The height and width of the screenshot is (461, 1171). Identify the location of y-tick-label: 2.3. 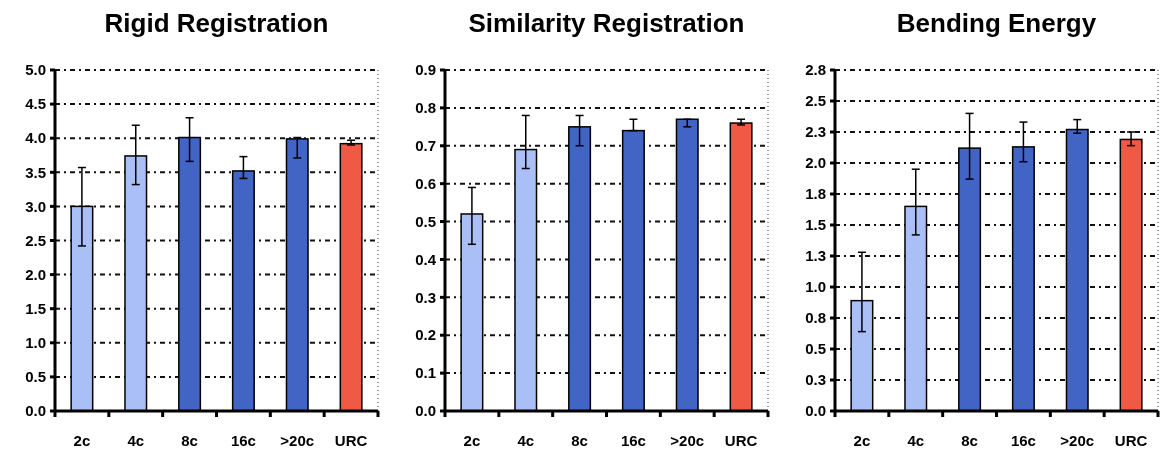
(815, 132).